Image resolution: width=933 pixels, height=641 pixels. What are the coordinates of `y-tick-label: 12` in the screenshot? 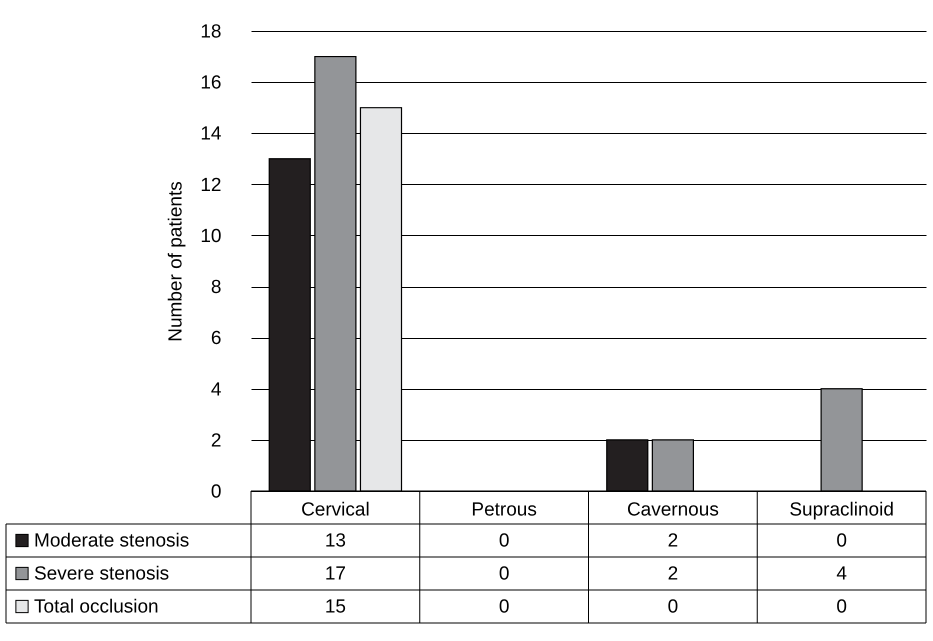 It's located at (211, 185).